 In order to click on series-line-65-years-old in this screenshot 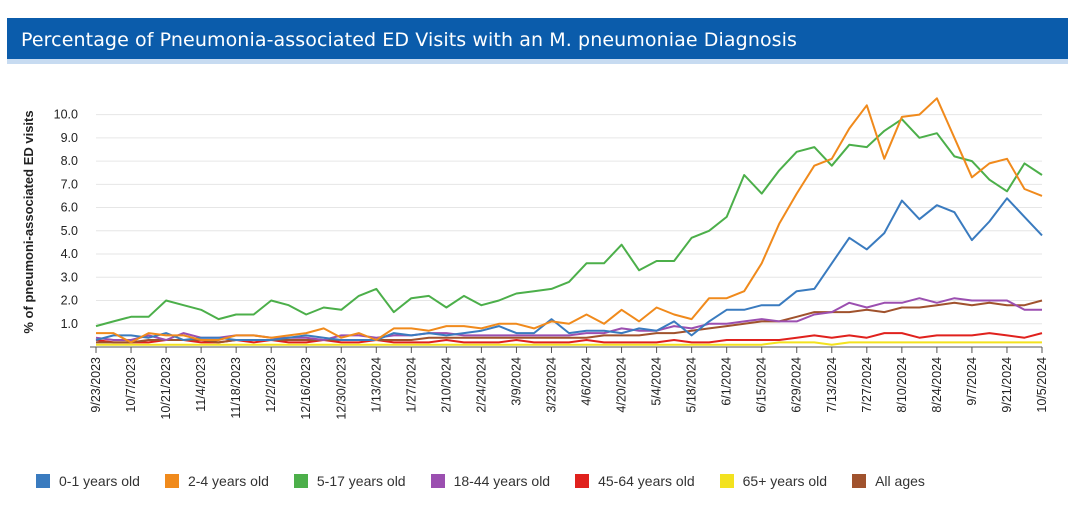, I will do `click(569, 343)`.